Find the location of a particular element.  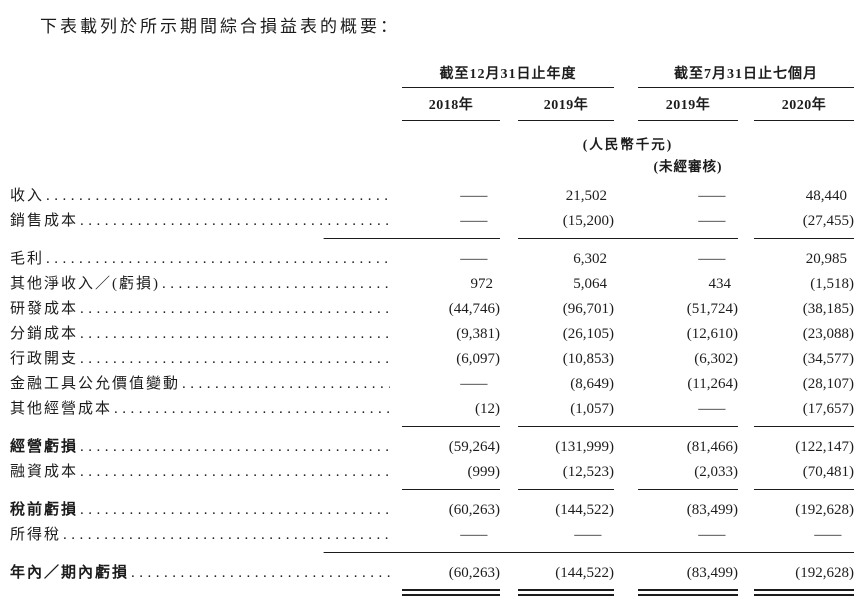

table-year-header: 2018年 2019年 2019年 2020年 is located at coordinates (432, 104).